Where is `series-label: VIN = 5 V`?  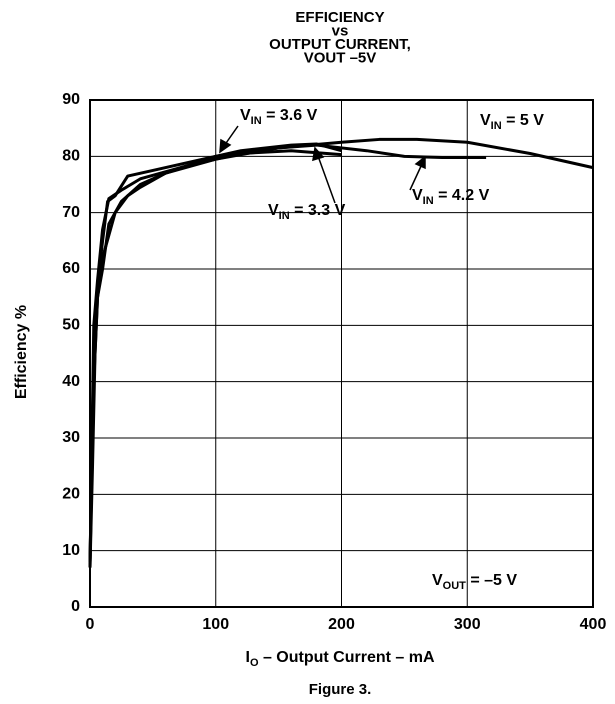
series-label: VIN = 5 V is located at coordinates (512, 122).